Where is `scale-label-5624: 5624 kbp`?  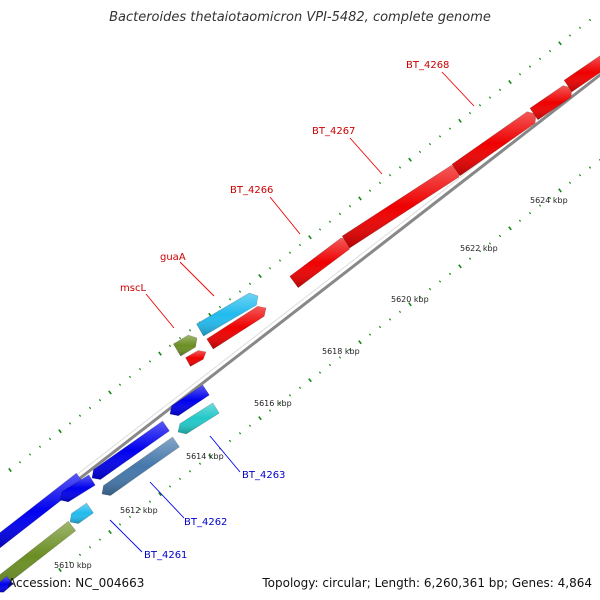
scale-label-5624: 5624 kbp is located at coordinates (549, 200).